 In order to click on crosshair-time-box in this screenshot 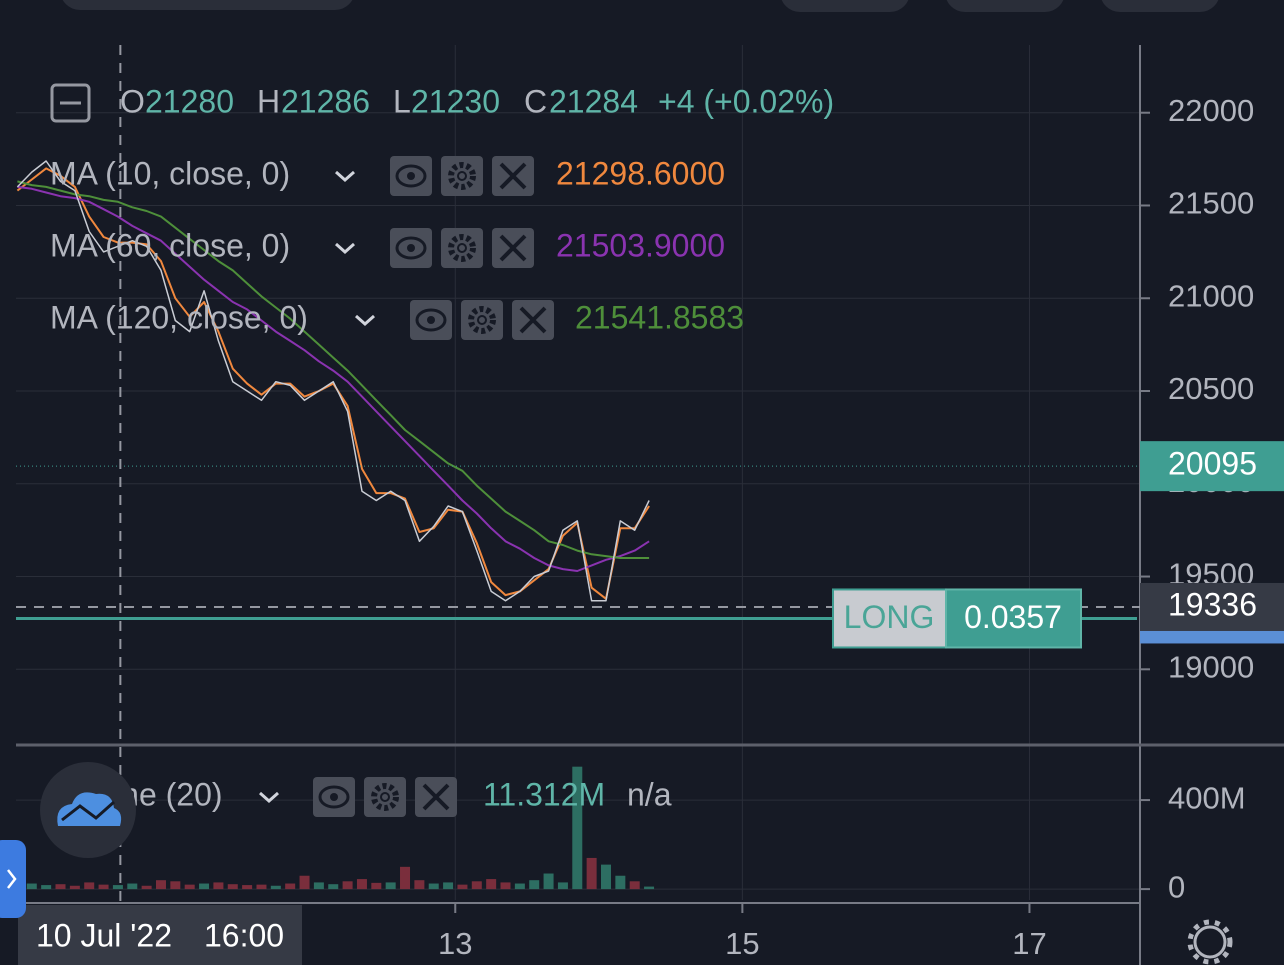, I will do `click(160, 935)`.